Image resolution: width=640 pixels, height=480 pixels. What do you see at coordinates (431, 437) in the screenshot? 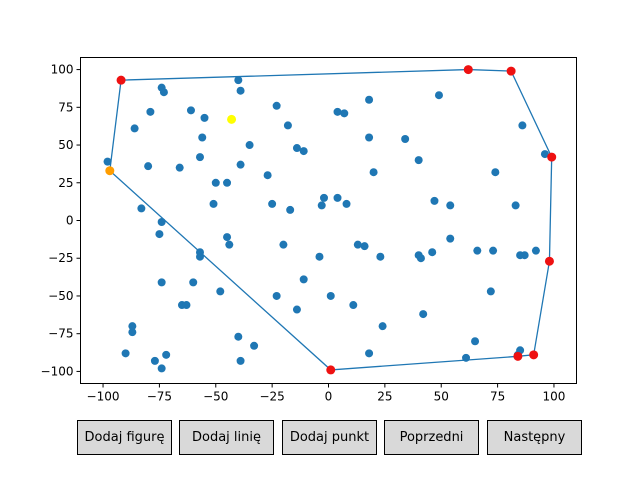
I see `previous-button: Poprzedni` at bounding box center [431, 437].